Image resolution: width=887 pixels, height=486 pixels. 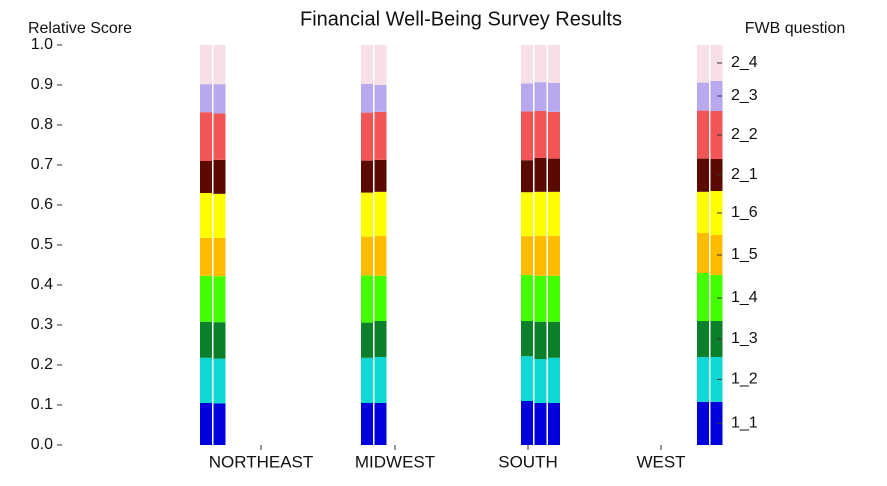 What do you see at coordinates (42, 204) in the screenshot?
I see `y-tick-label: 0.6` at bounding box center [42, 204].